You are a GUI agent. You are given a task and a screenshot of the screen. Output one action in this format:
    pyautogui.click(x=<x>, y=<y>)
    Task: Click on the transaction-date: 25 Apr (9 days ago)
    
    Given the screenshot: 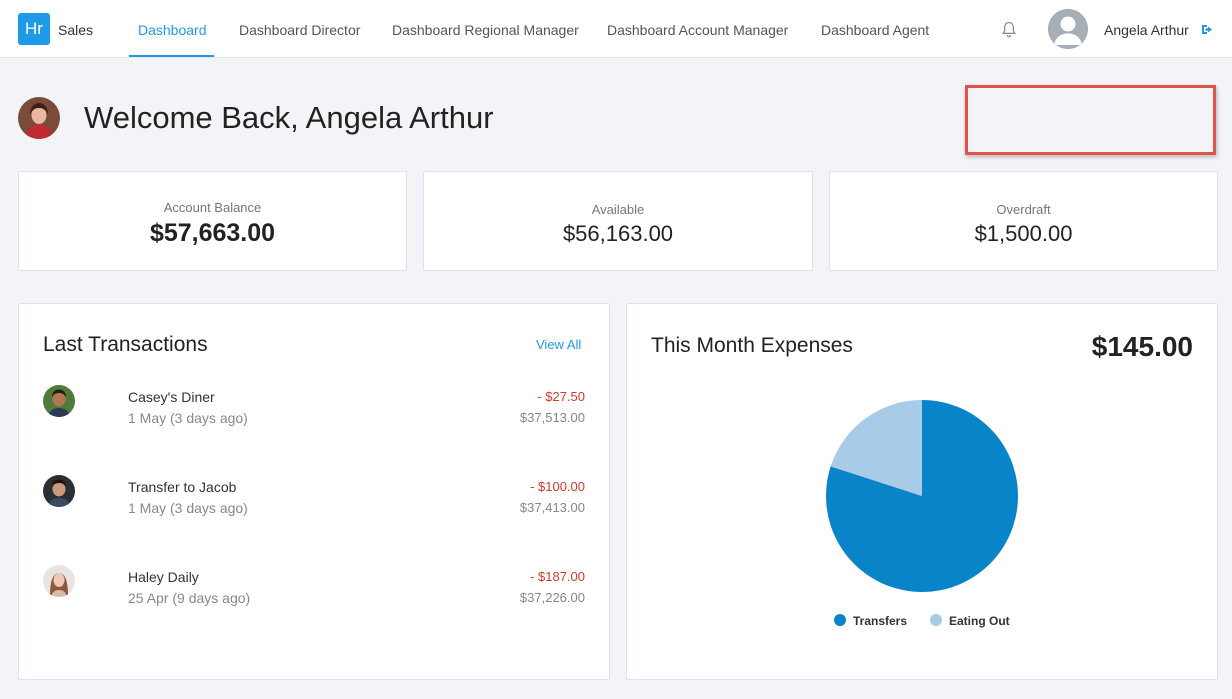 What is the action you would take?
    pyautogui.click(x=189, y=598)
    